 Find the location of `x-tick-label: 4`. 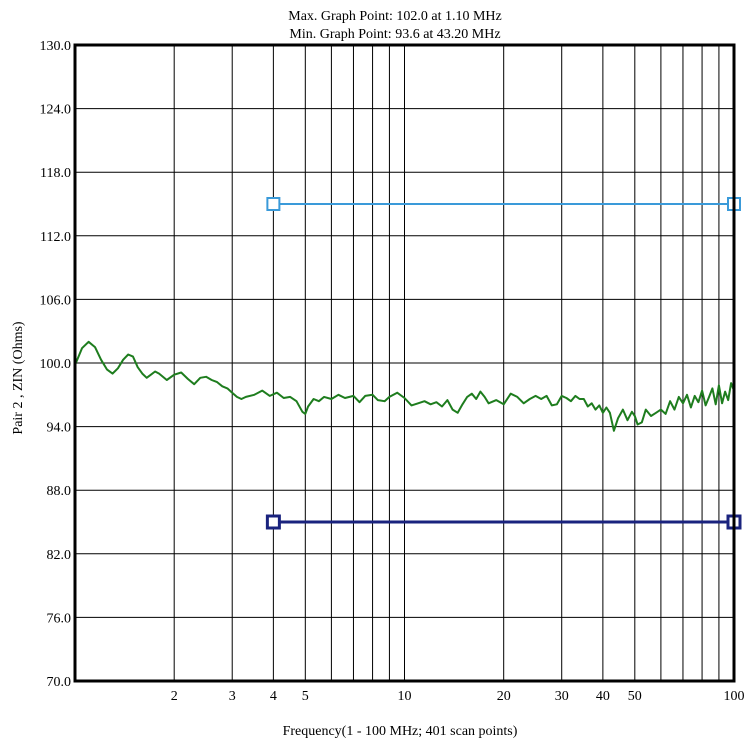

x-tick-label: 4 is located at coordinates (273, 696).